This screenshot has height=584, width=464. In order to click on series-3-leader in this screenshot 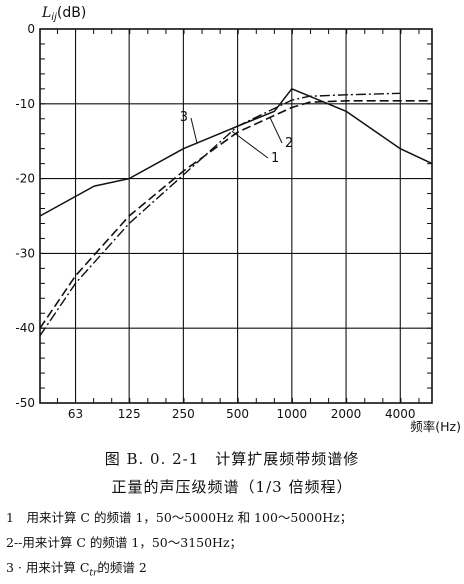, I will do `click(194, 130)`.